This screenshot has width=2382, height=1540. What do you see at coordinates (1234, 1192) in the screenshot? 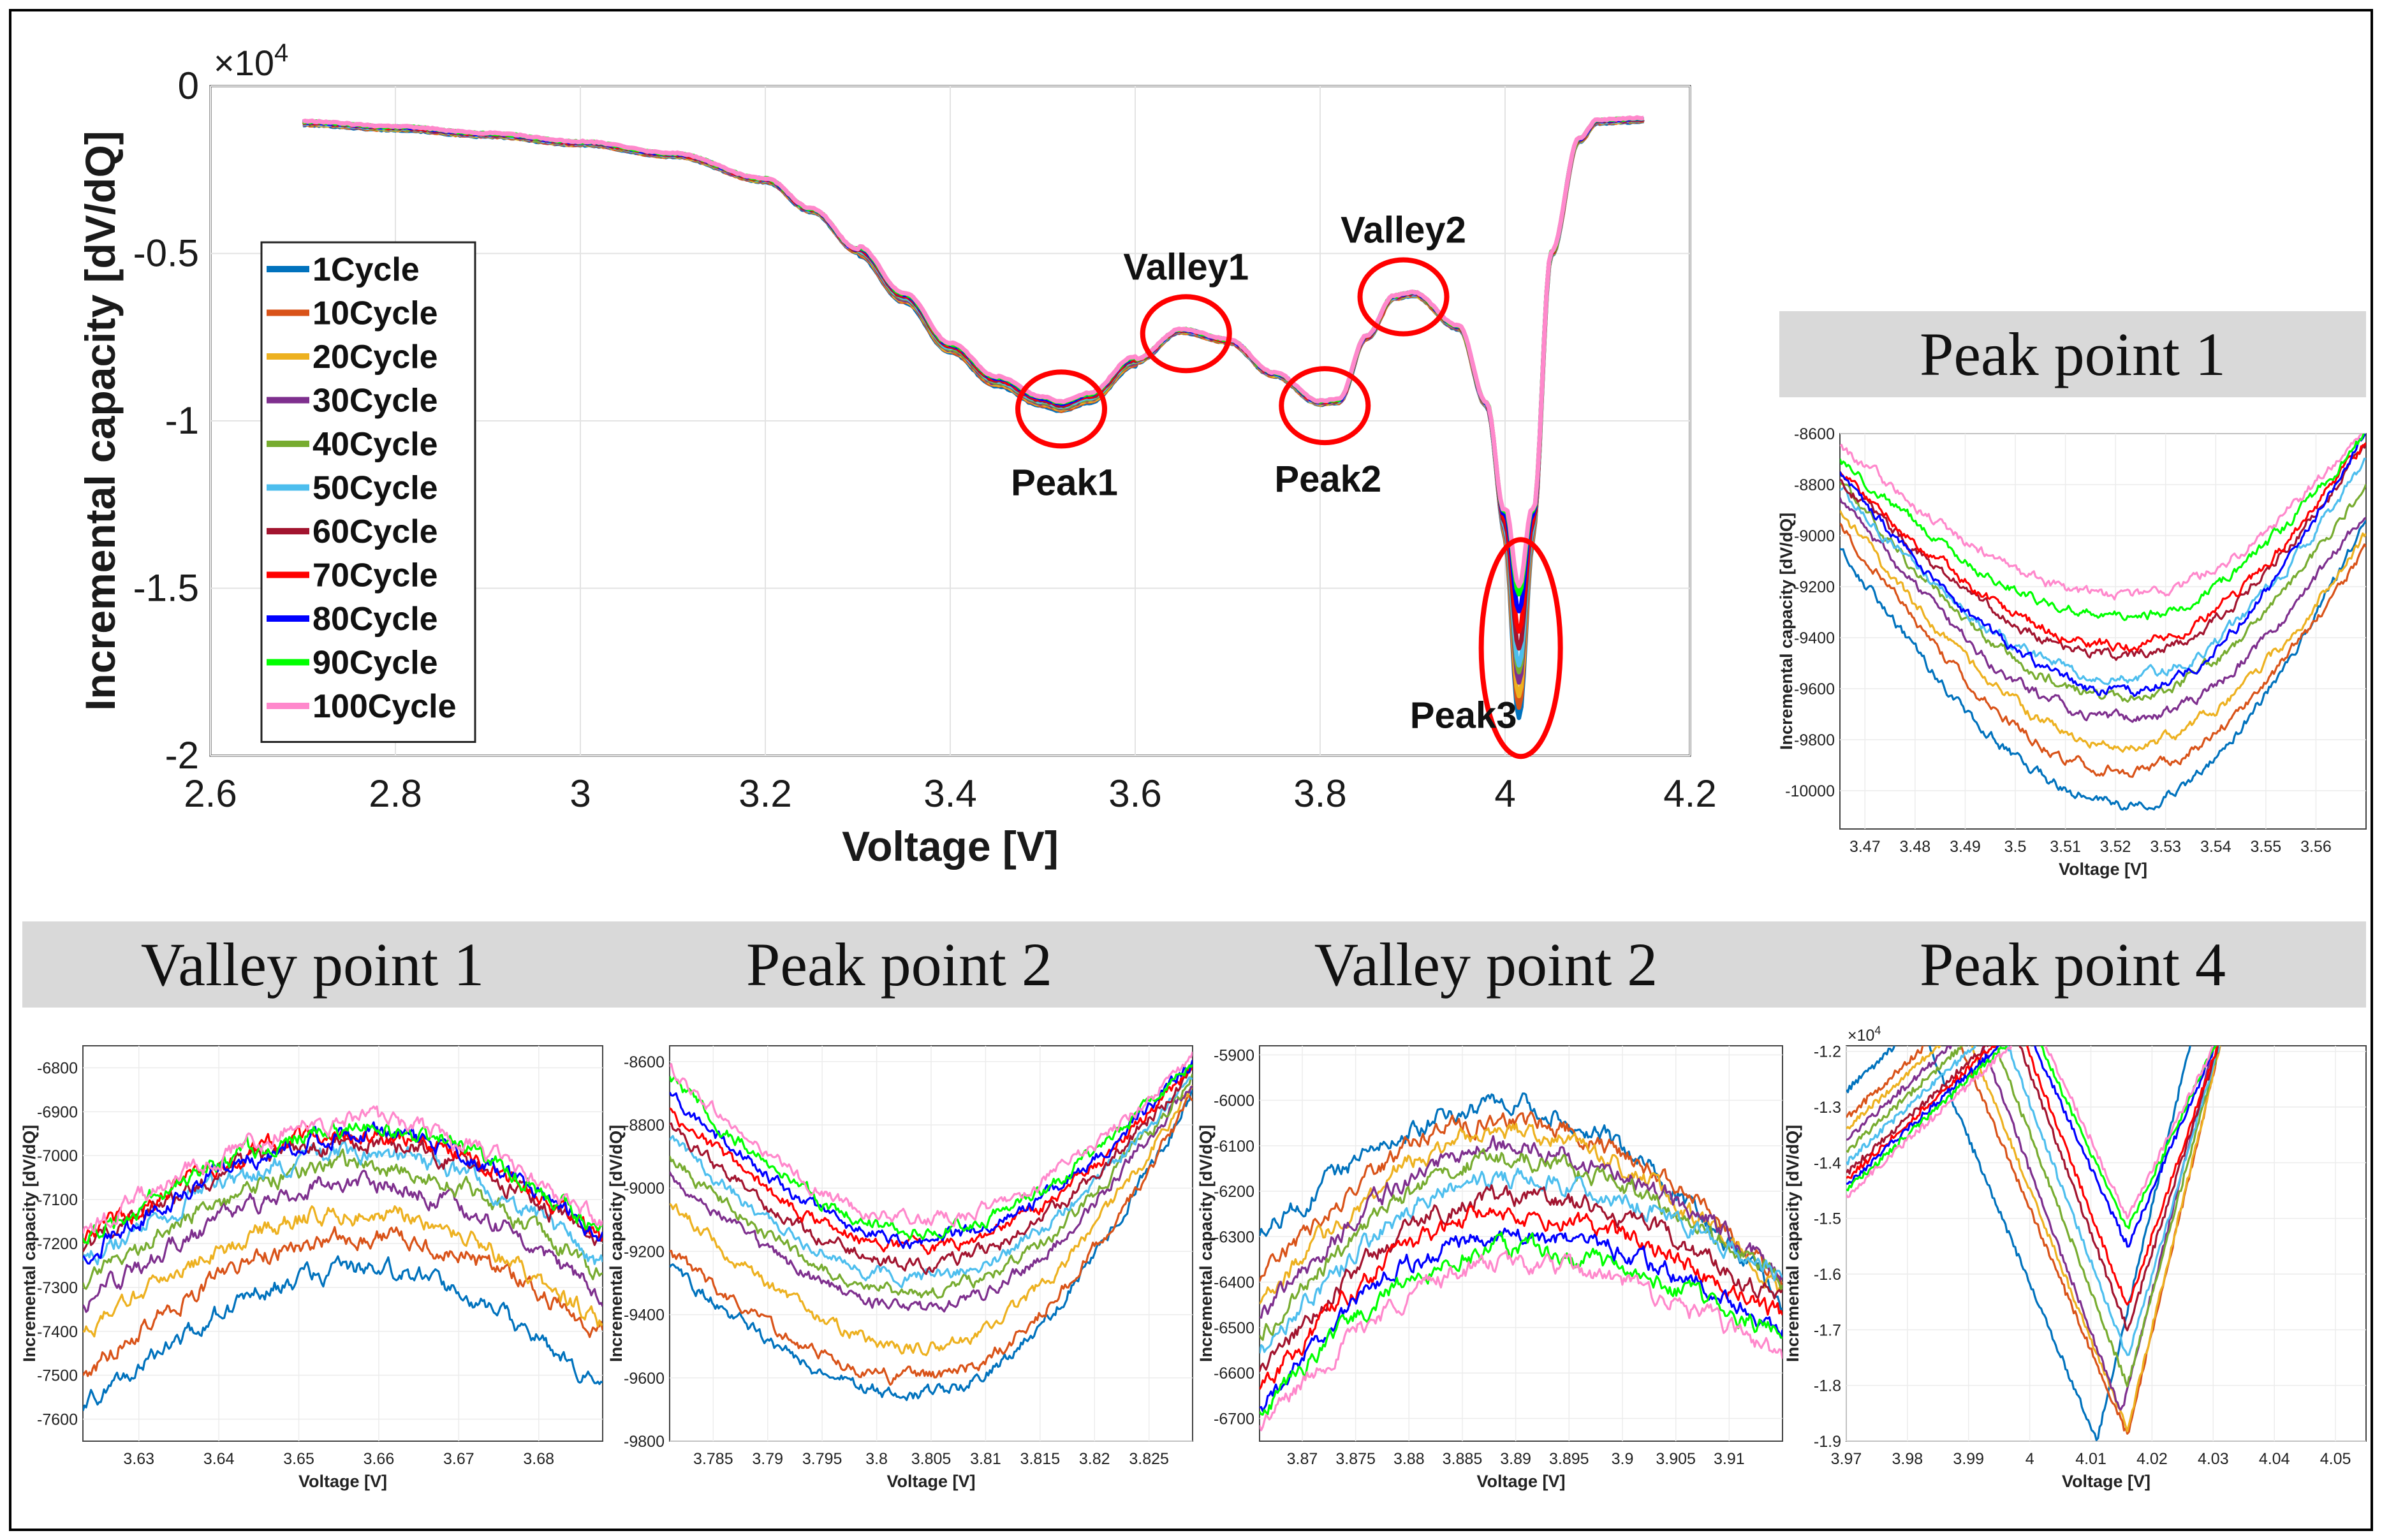
I see `sub-y-tick-label: -6200` at bounding box center [1234, 1192].